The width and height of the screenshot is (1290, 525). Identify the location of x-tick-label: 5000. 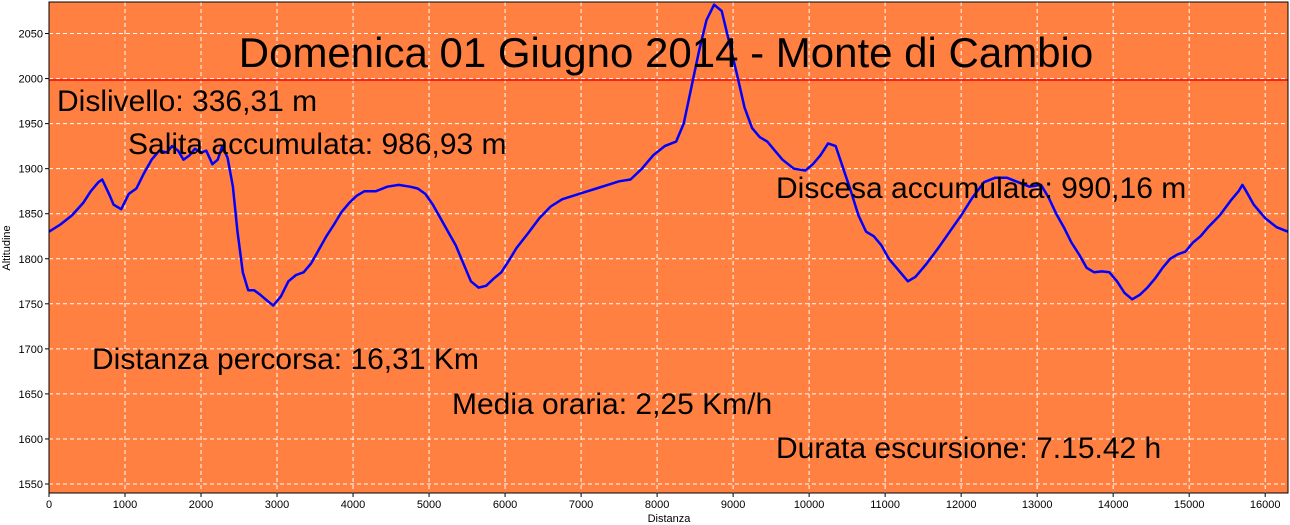
(429, 505).